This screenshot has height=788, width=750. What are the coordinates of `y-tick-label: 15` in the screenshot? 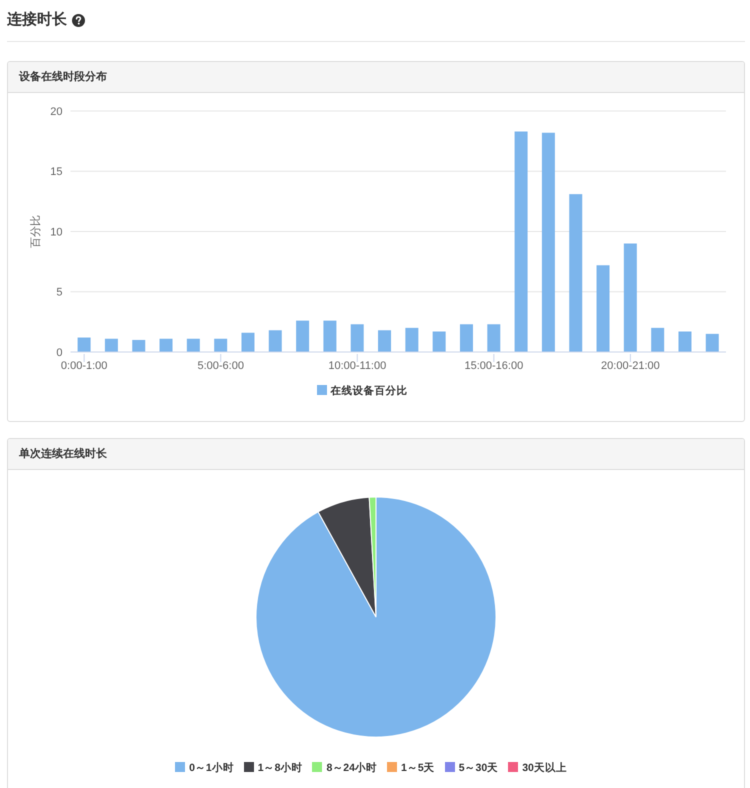 It's located at (56, 172).